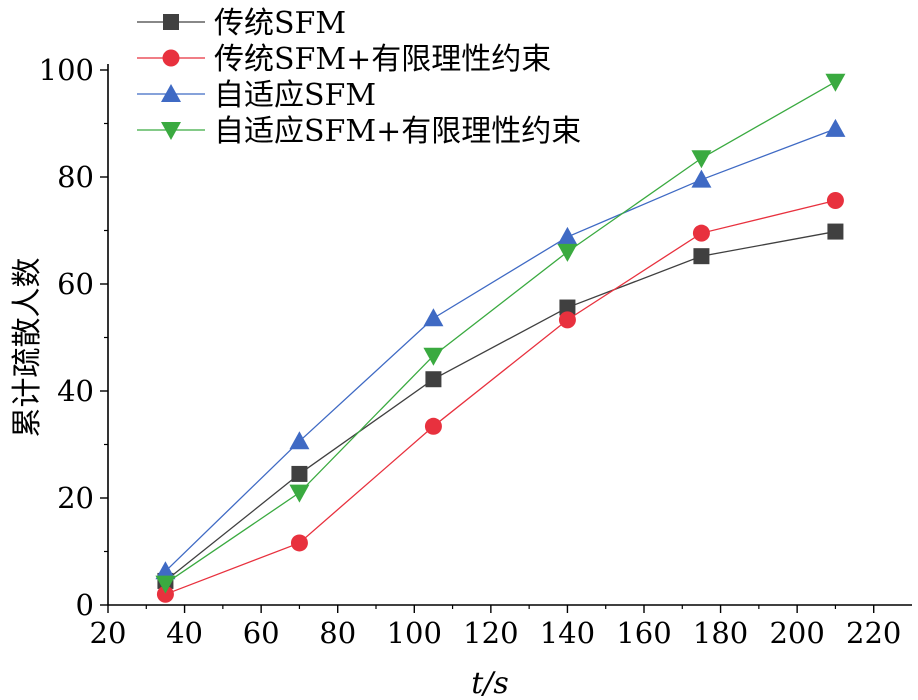 Image resolution: width=918 pixels, height=700 pixels. I want to click on legend-item-4: 自适应SFM+有限理性约束, so click(359, 131).